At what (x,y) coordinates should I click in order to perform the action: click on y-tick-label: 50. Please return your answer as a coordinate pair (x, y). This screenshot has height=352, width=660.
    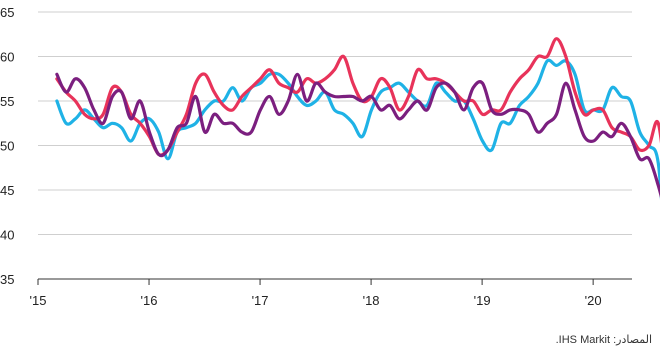
    Looking at the image, I should click on (7, 146).